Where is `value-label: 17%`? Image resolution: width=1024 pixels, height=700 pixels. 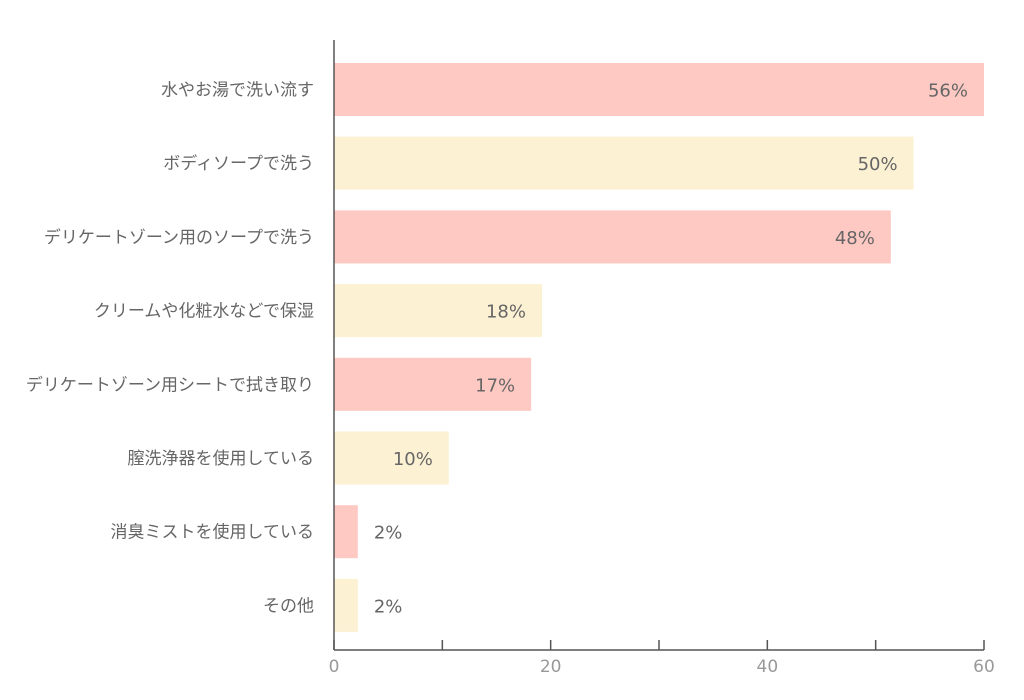 value-label: 17% is located at coordinates (495, 385).